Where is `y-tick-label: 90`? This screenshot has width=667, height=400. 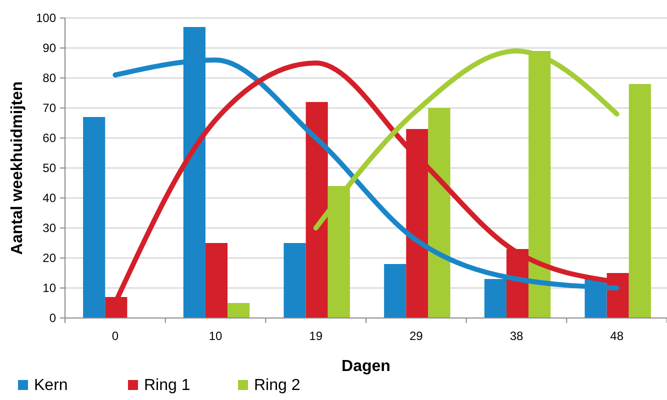
y-tick-label: 90 is located at coordinates (49, 48).